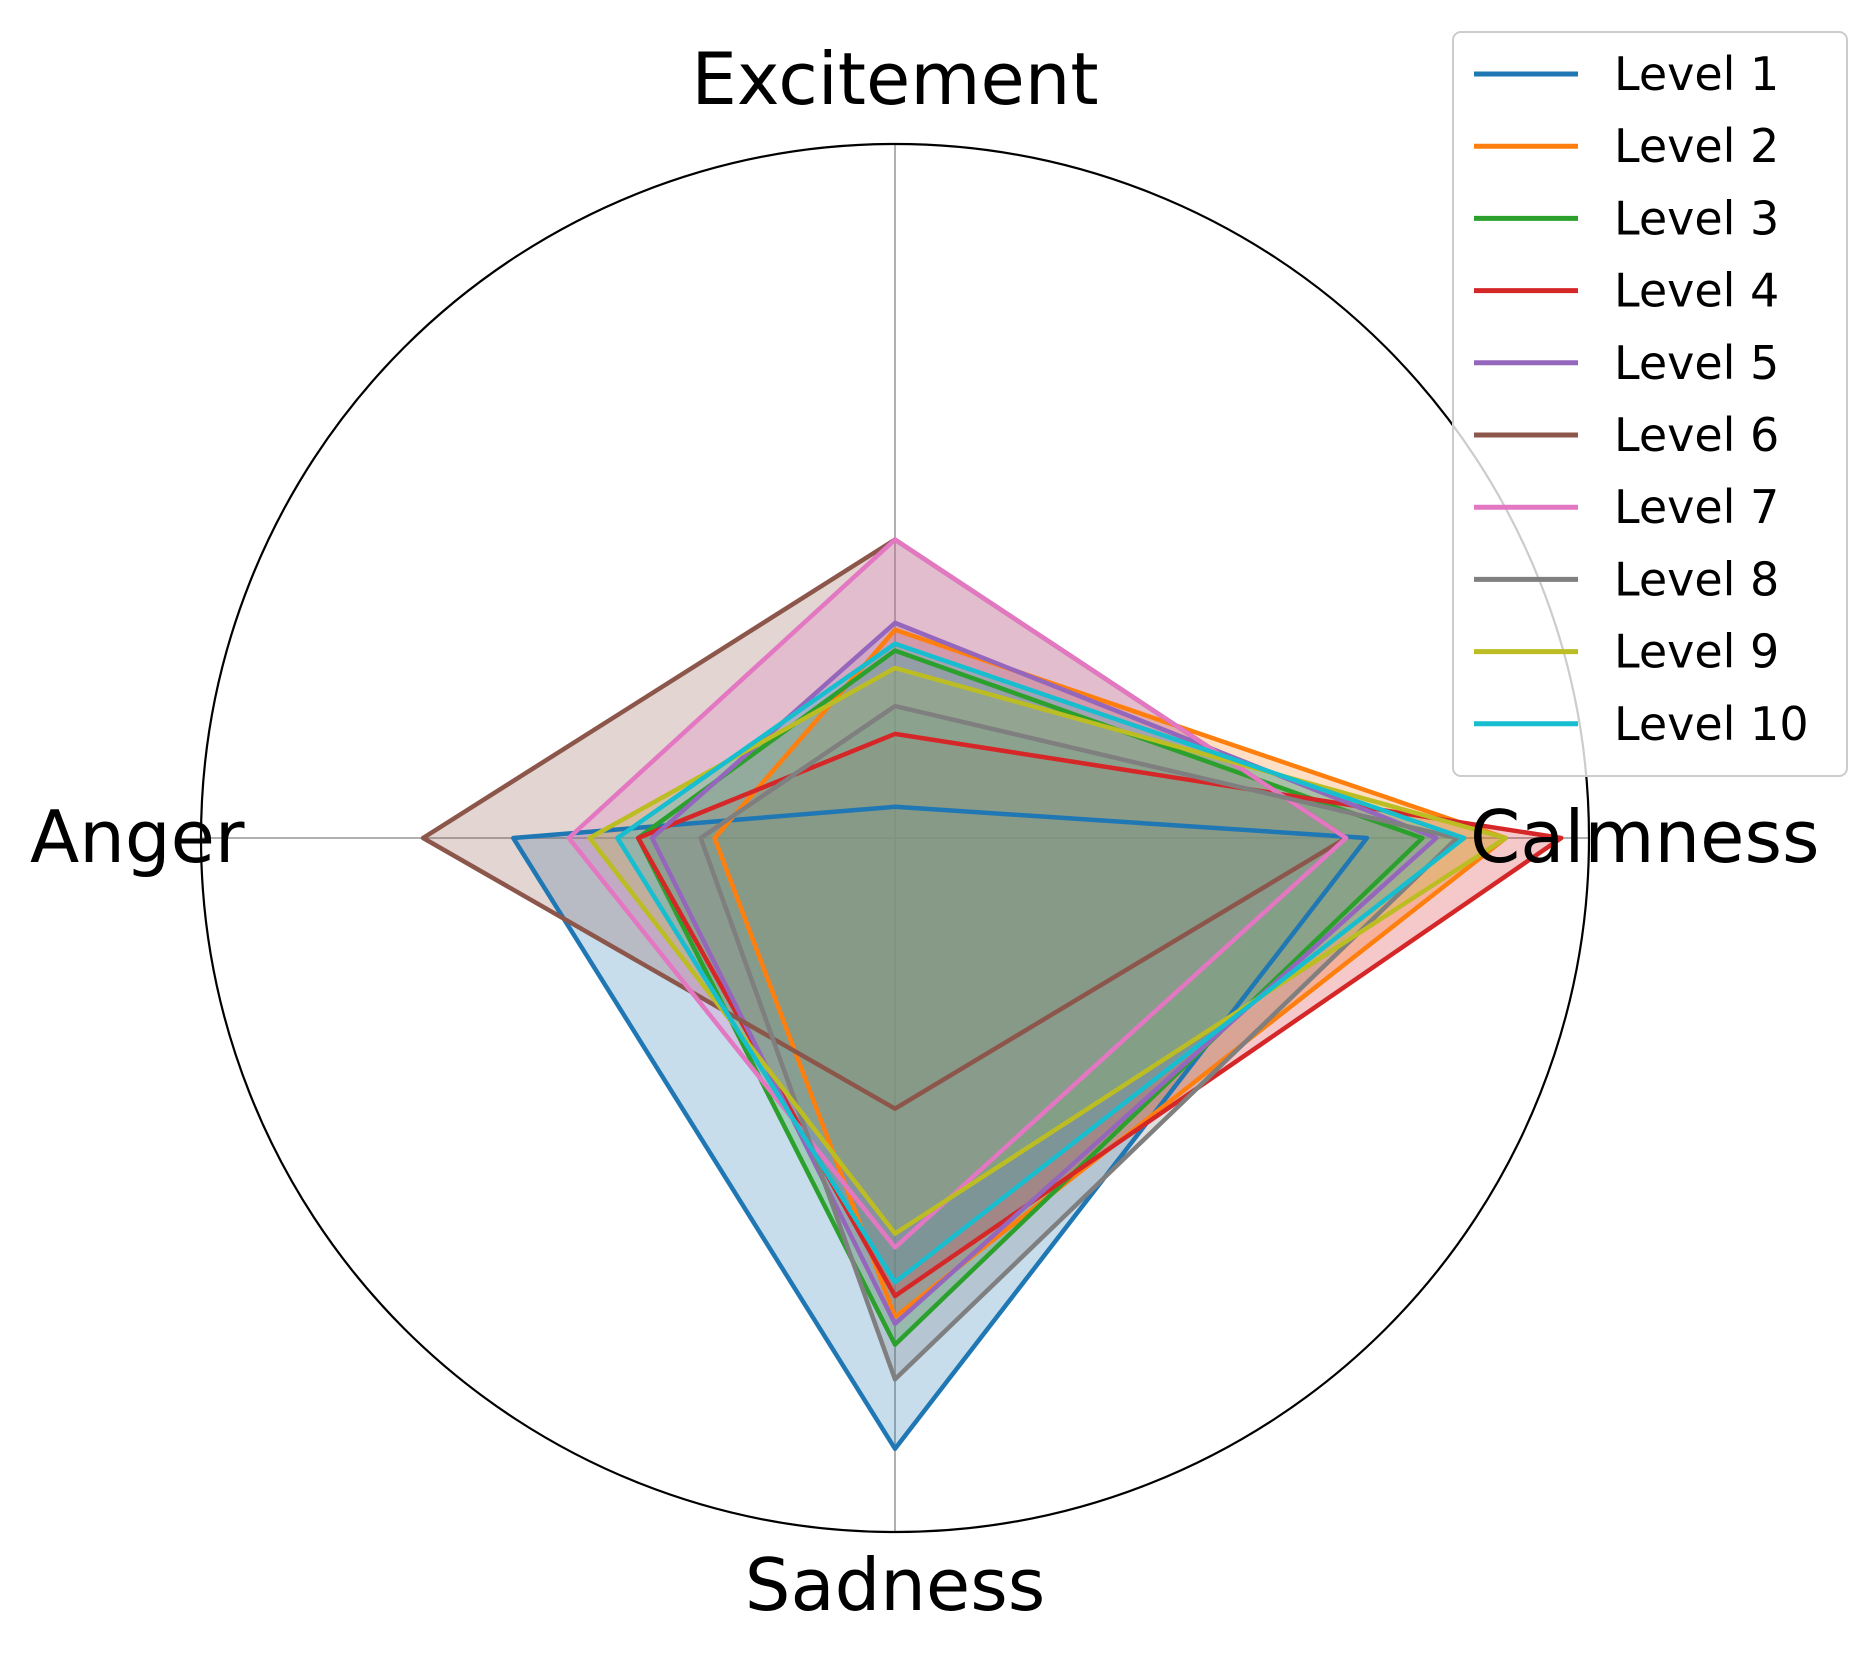 This screenshot has width=1868, height=1654. I want to click on legend-label-level-1: Level 1, so click(1696, 74).